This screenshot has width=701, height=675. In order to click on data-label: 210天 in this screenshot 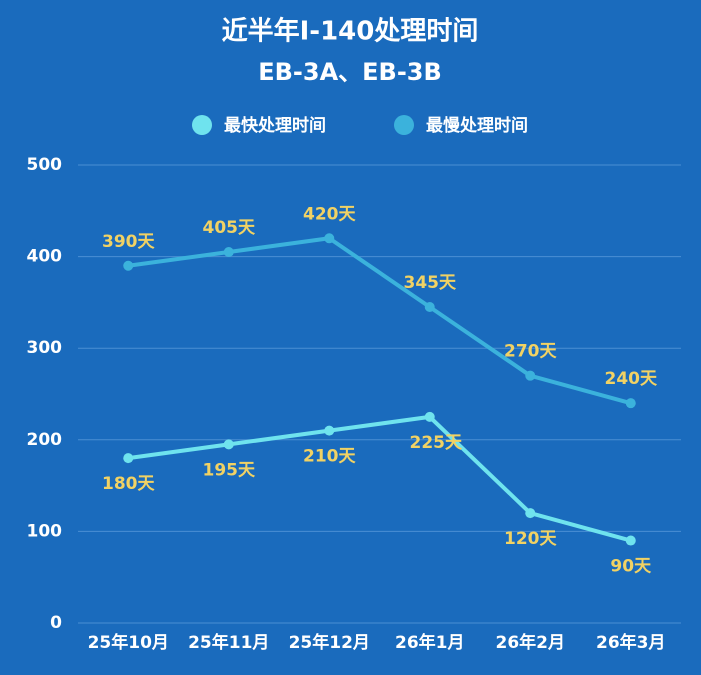, I will do `click(329, 457)`.